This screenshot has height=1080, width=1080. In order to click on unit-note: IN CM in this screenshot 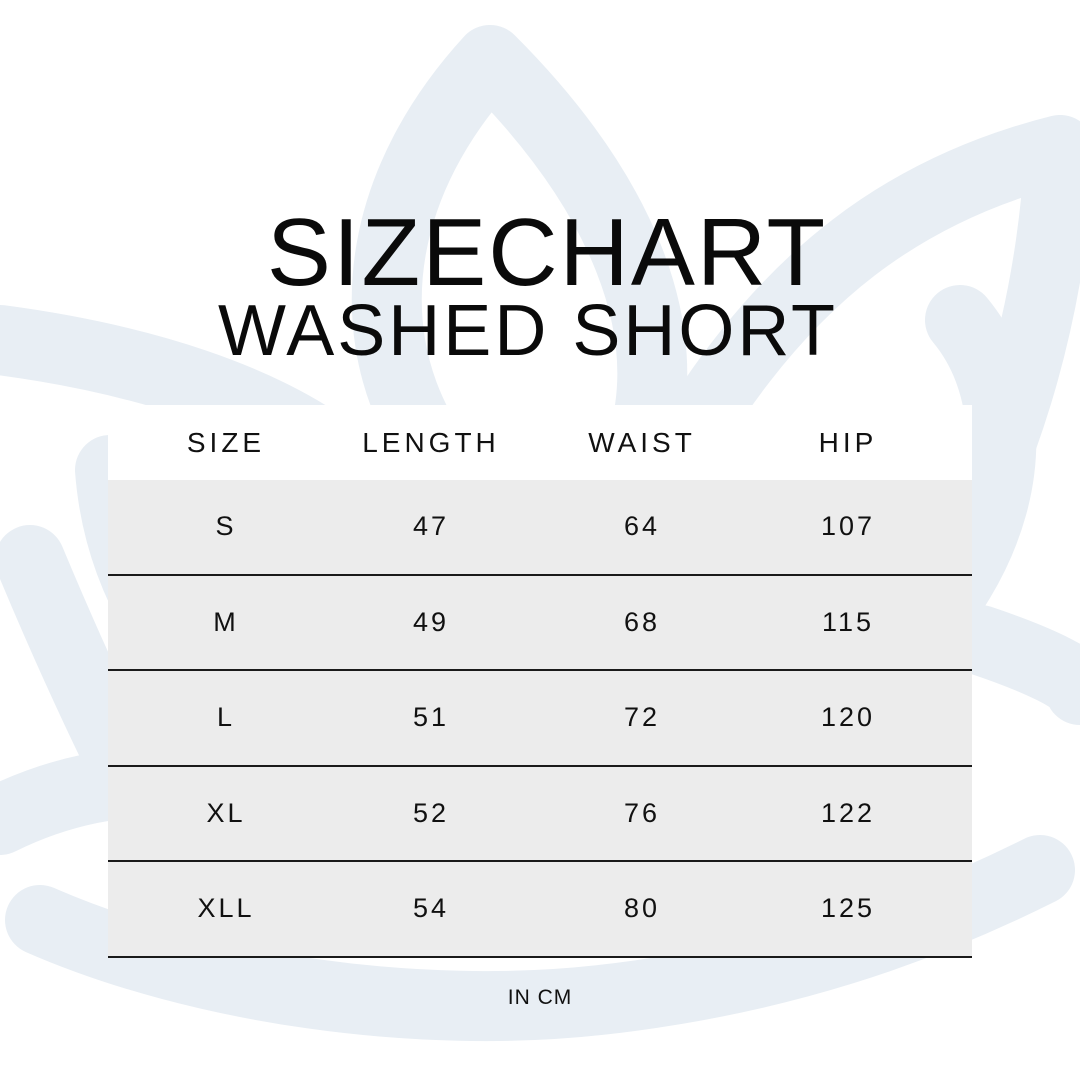, I will do `click(540, 997)`.